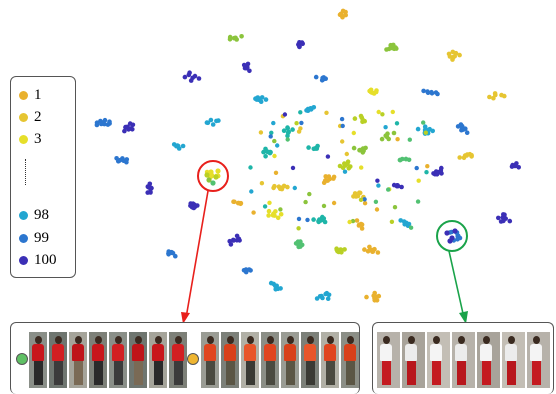  Describe the element at coordinates (280, 360) in the screenshot. I see `image-strip-orange-shirts` at that location.